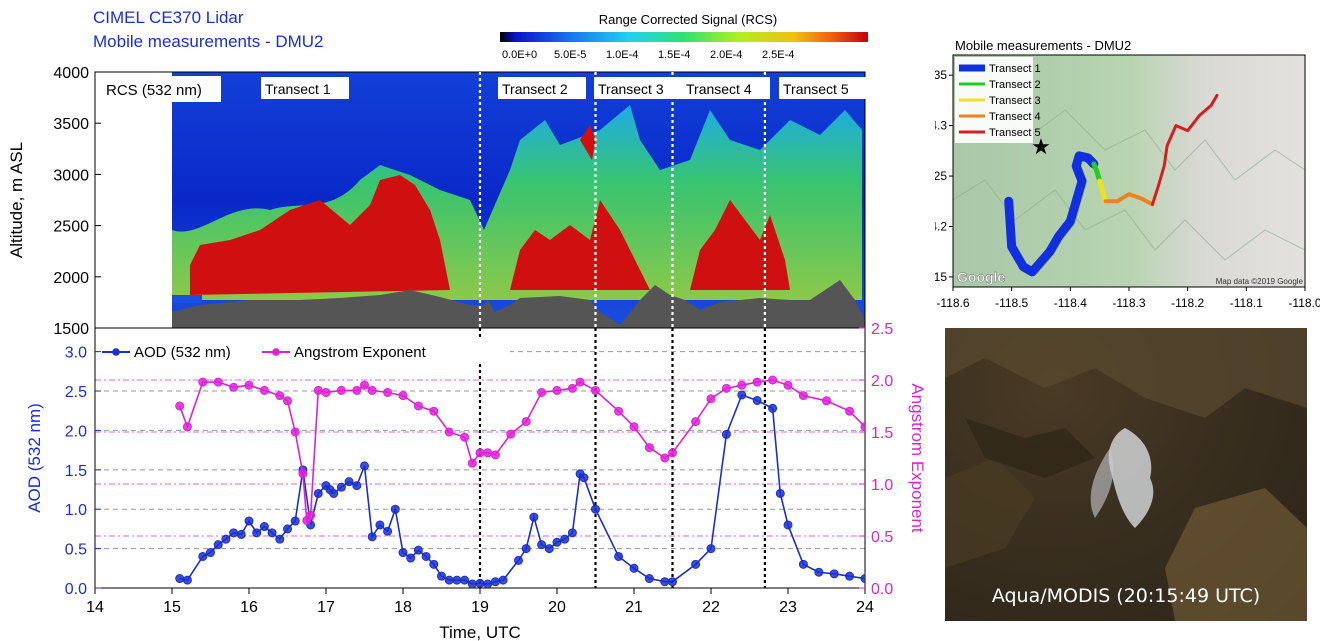 This screenshot has height=641, width=1320. I want to click on lidar-y-tick-label: 4000, so click(71, 73).